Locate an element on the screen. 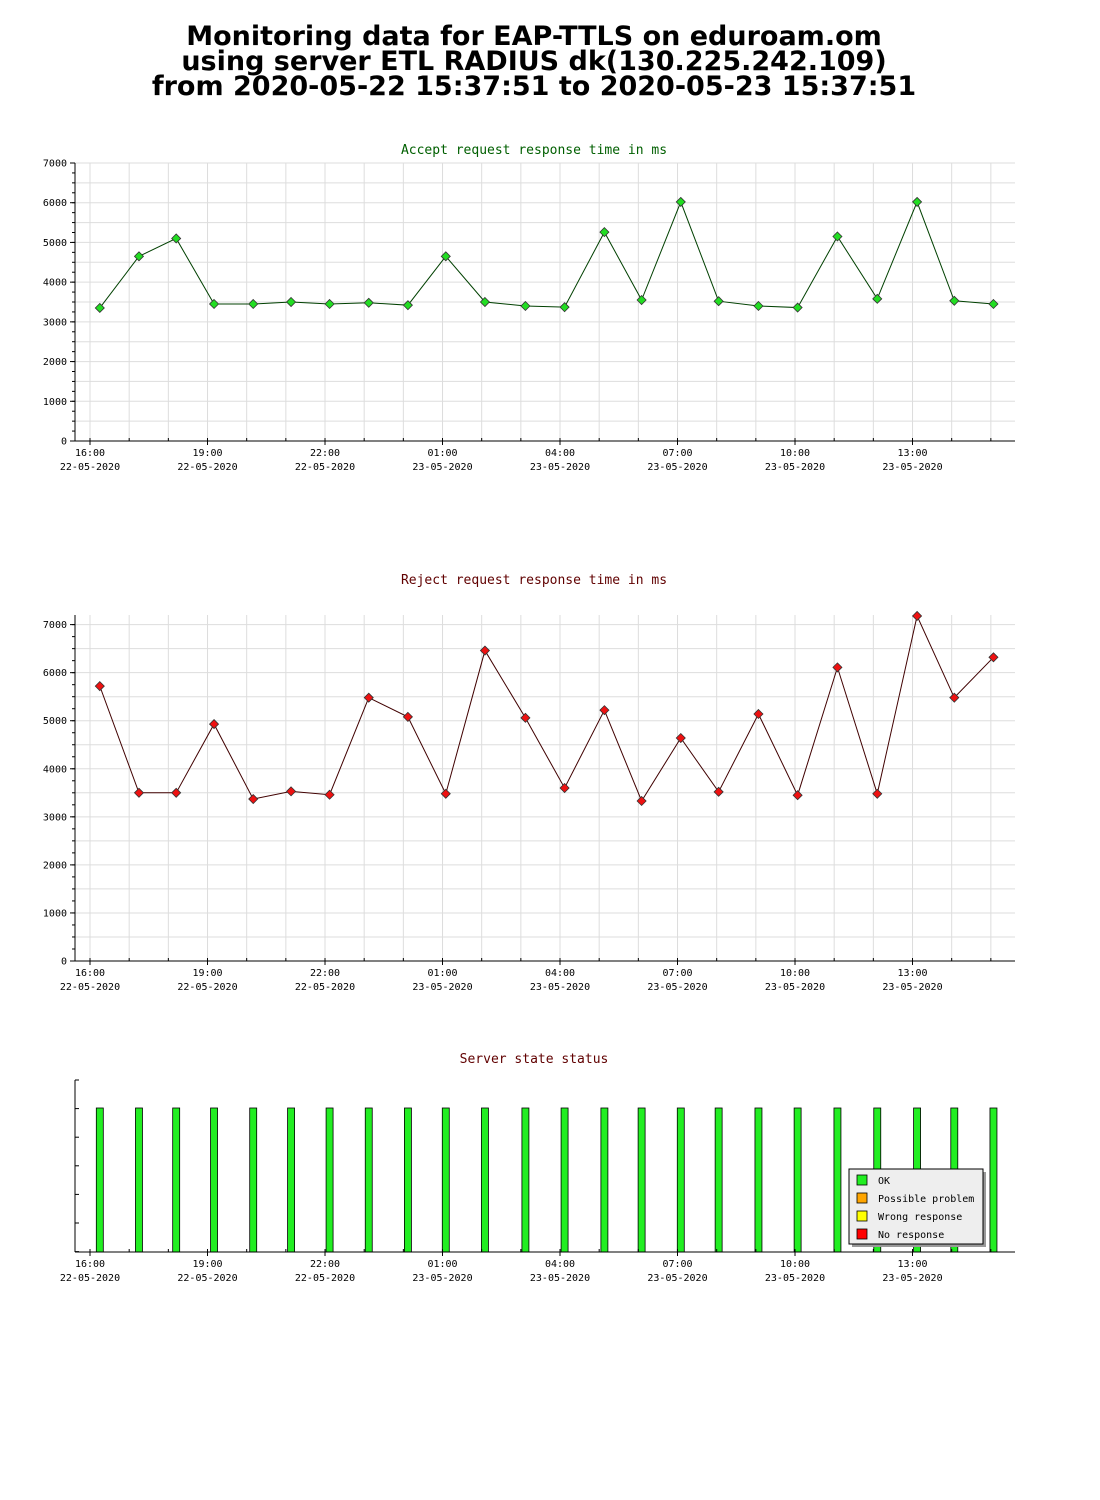 Image resolution: width=1100 pixels, height=1500 pixels. accept-y-tick-label: 6000 is located at coordinates (55, 203).